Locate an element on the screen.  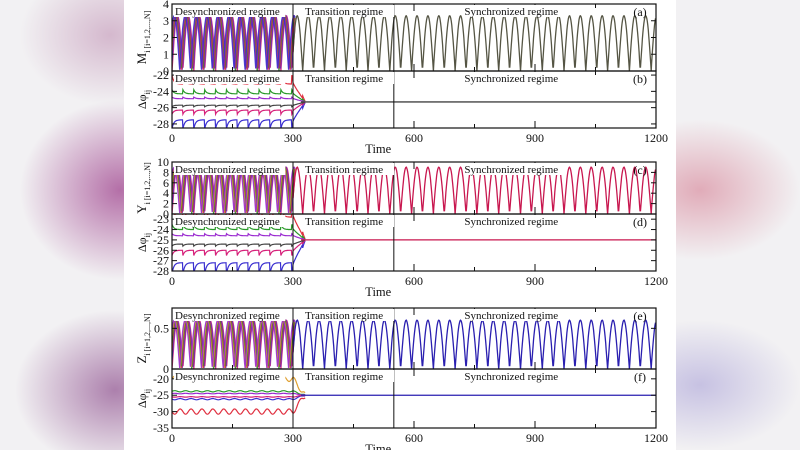
x-tick-label: 300 is located at coordinates (293, 281).